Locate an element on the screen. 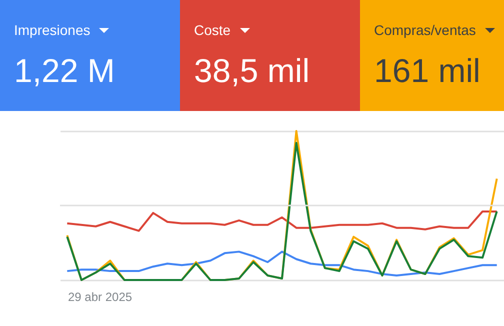 Image resolution: width=504 pixels, height=326 pixels. text: Impresiones is located at coordinates (52, 30).